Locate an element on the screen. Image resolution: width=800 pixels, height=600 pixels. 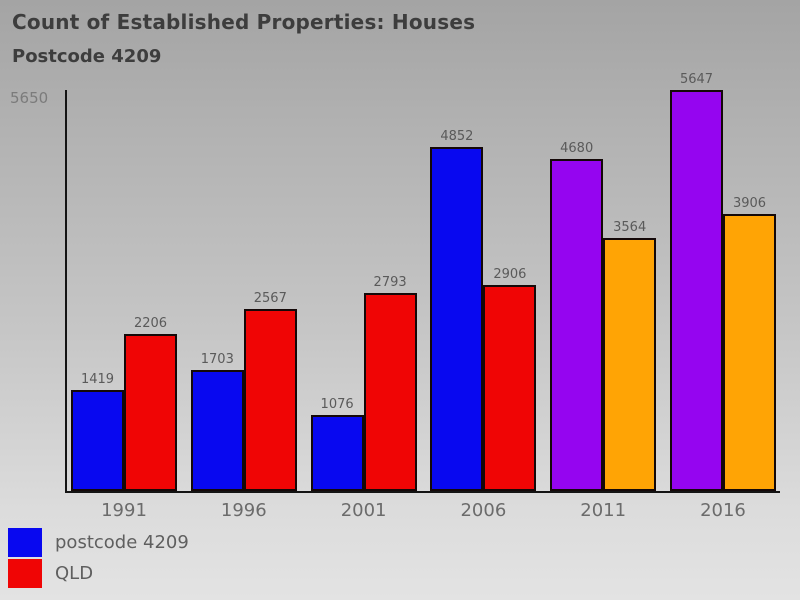
bar-value-label: 2906 is located at coordinates (510, 274).